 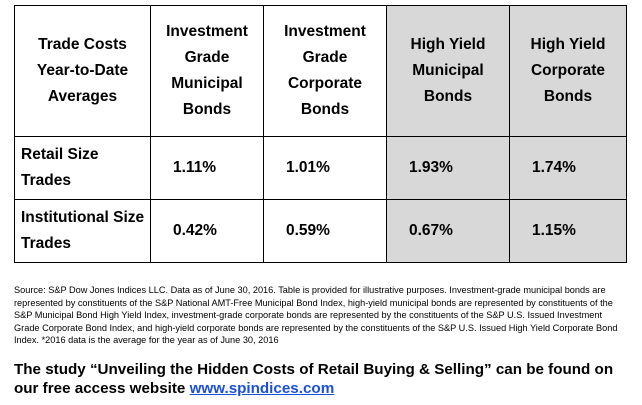 What do you see at coordinates (262, 388) in the screenshot?
I see `website-link: www.spindices.com` at bounding box center [262, 388].